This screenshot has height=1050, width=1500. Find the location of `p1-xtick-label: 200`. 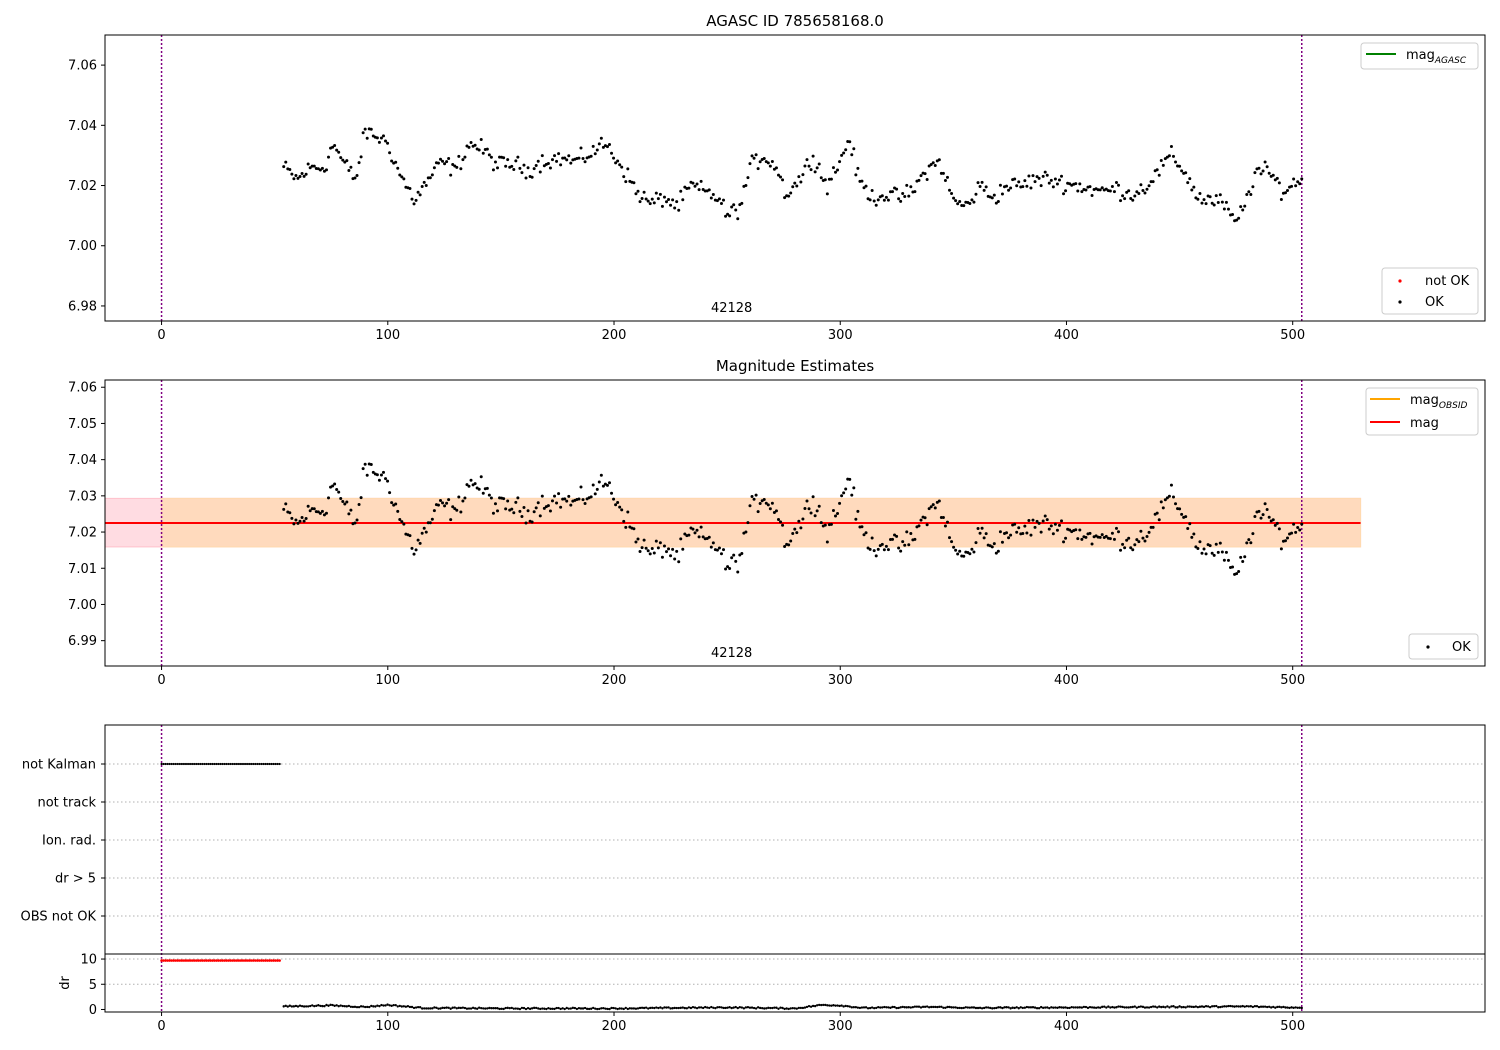

p1-xtick-label: 200 is located at coordinates (614, 335).